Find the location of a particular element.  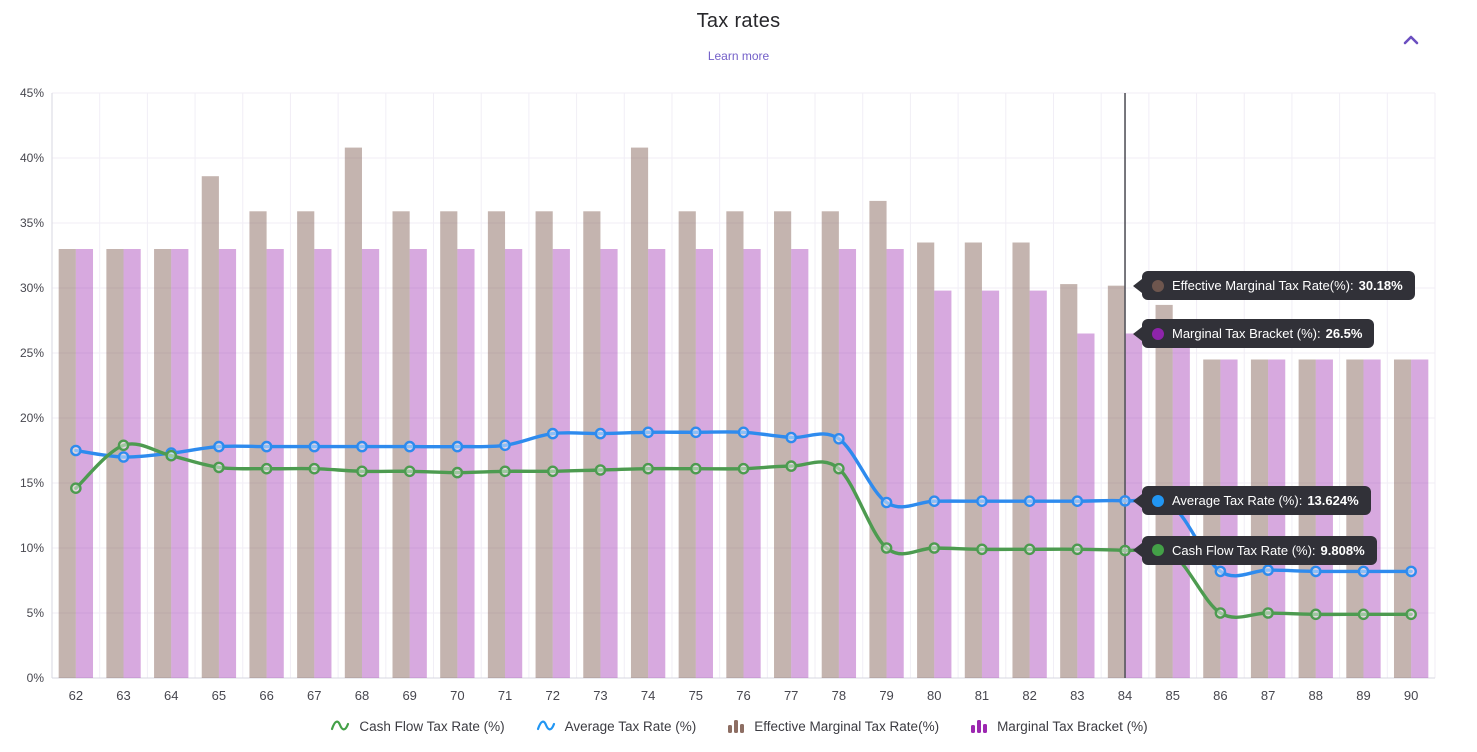

svg-text: 70 is located at coordinates (457, 695).